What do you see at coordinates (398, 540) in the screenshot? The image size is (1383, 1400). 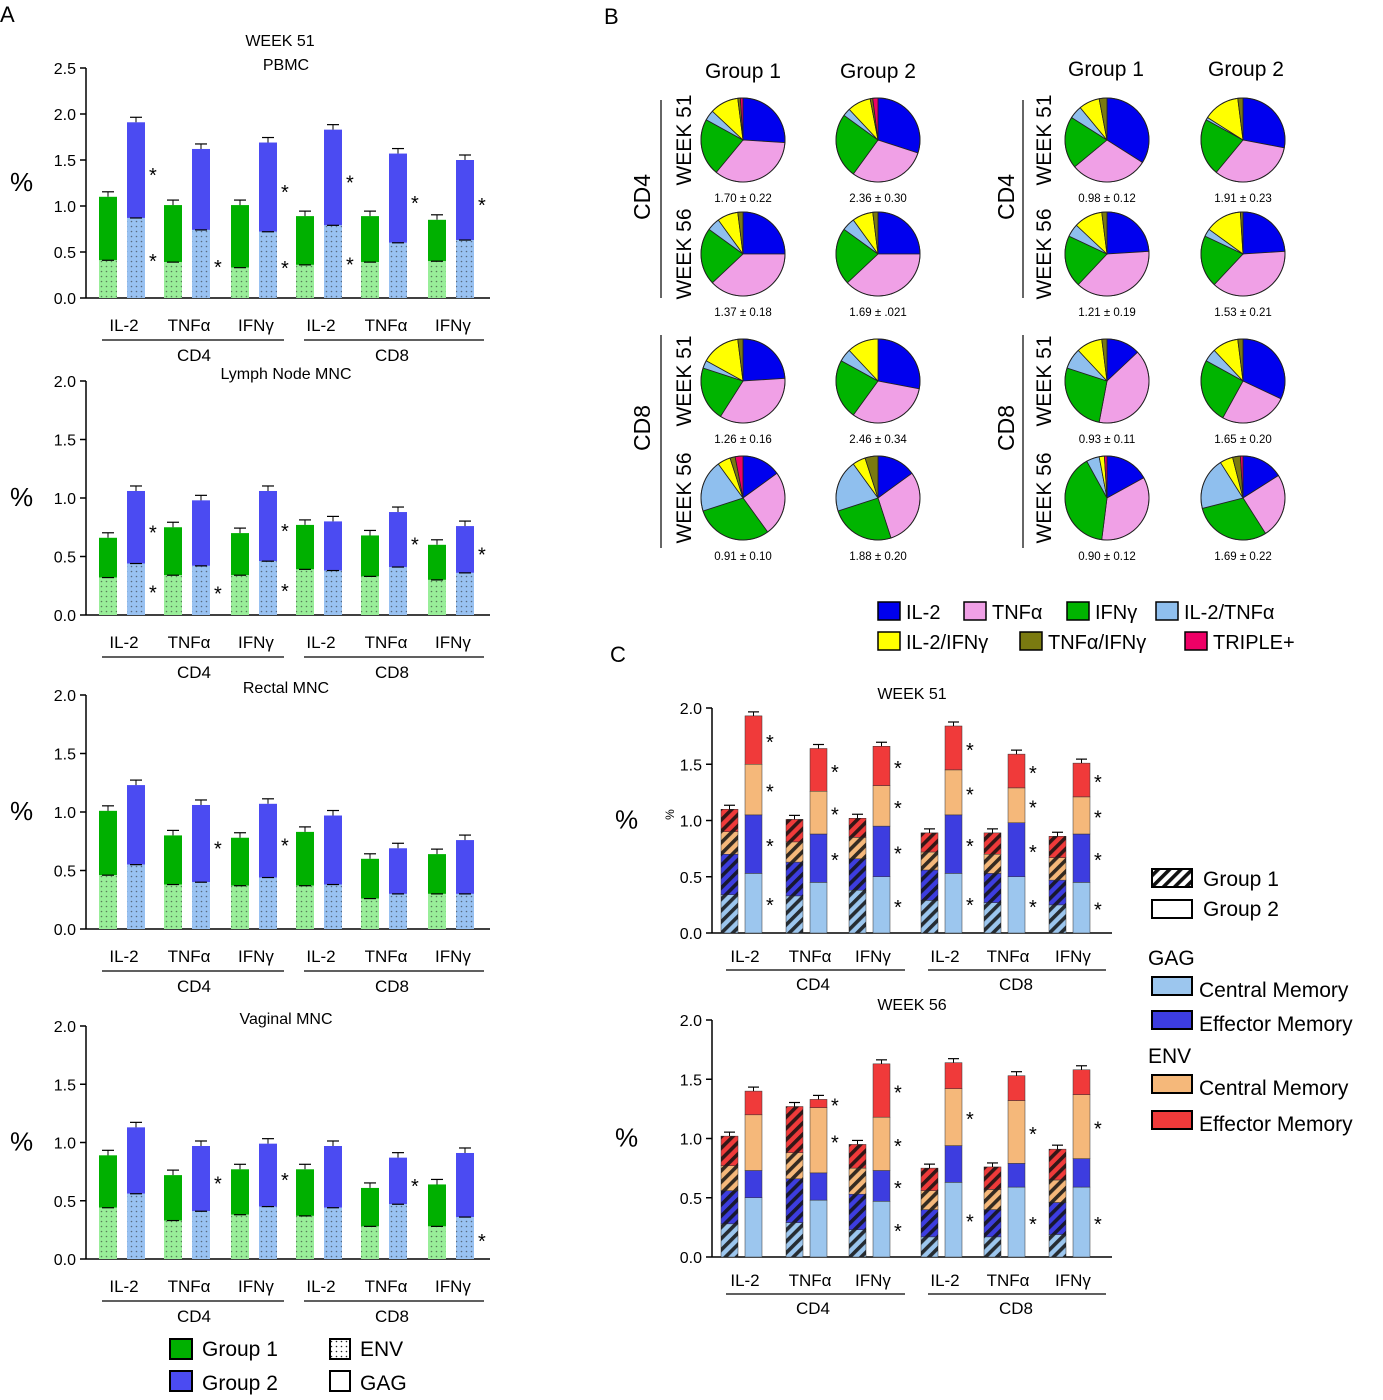 I see `bar-a1-g2-gag` at bounding box center [398, 540].